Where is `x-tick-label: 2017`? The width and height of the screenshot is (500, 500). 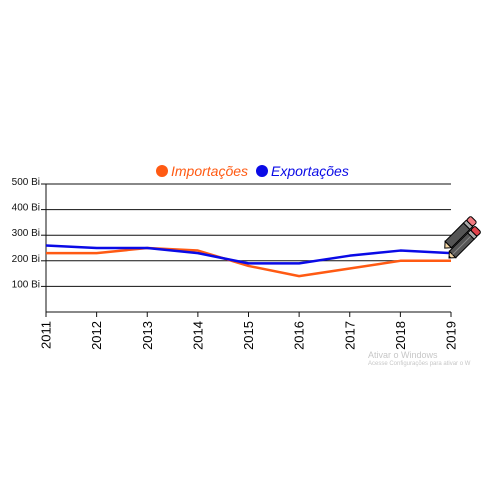
x-tick-label: 2017 is located at coordinates (349, 335).